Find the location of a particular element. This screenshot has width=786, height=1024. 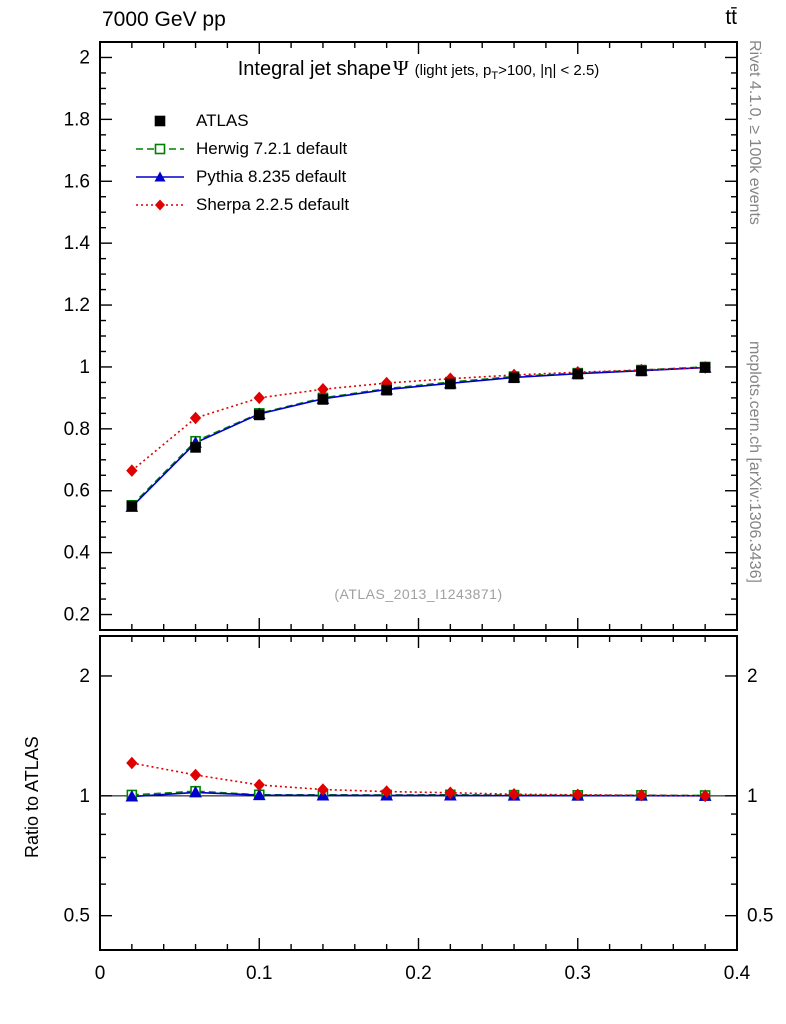

legend-marker-herwig is located at coordinates (160, 149).